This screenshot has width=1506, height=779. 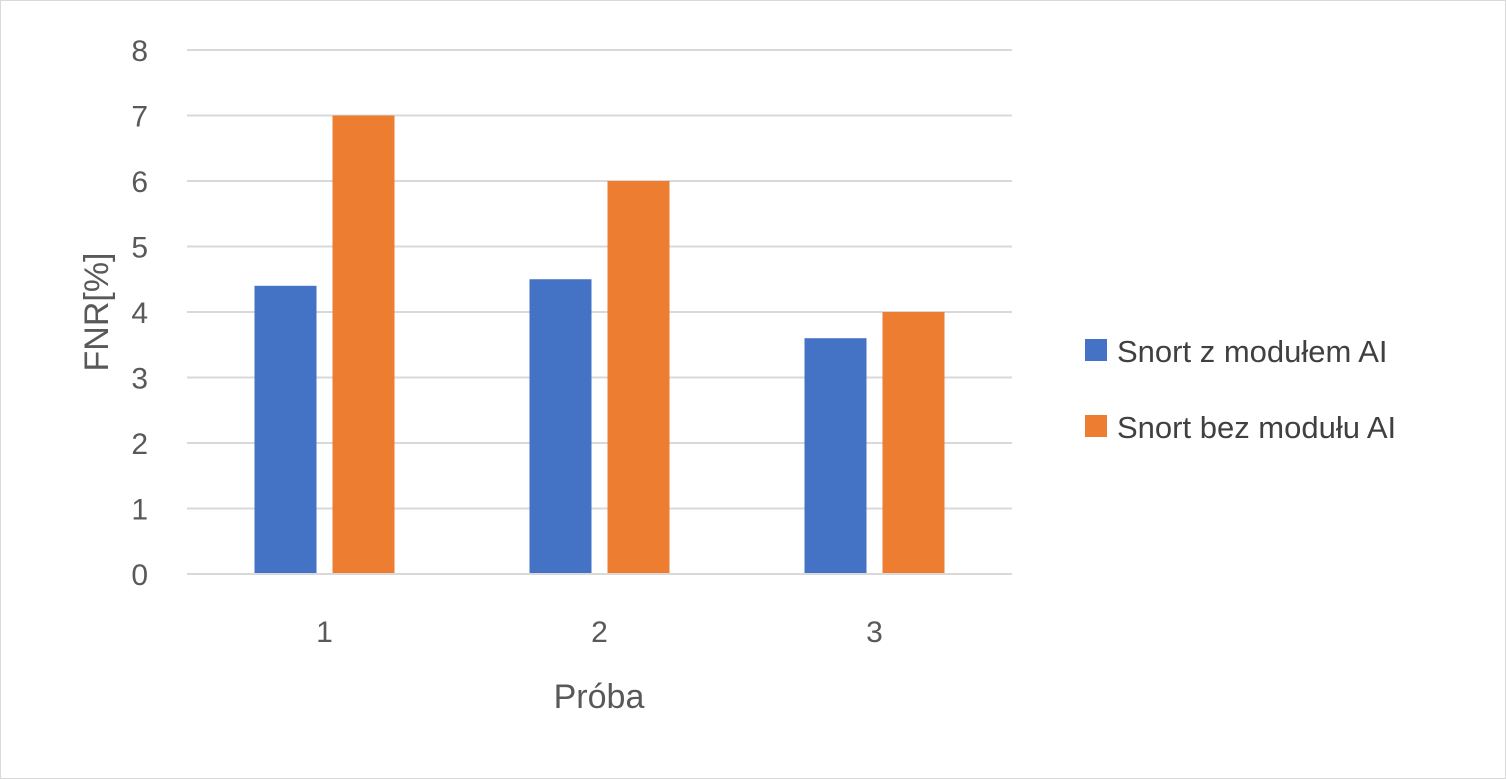 I want to click on y-tick-label: 7, so click(x=139, y=117).